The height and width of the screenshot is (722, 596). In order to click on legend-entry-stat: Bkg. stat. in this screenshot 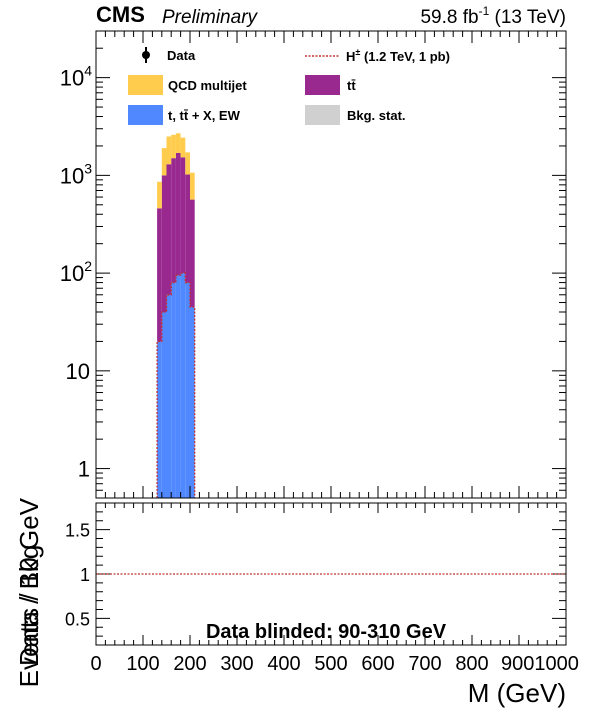, I will do `click(355, 115)`.